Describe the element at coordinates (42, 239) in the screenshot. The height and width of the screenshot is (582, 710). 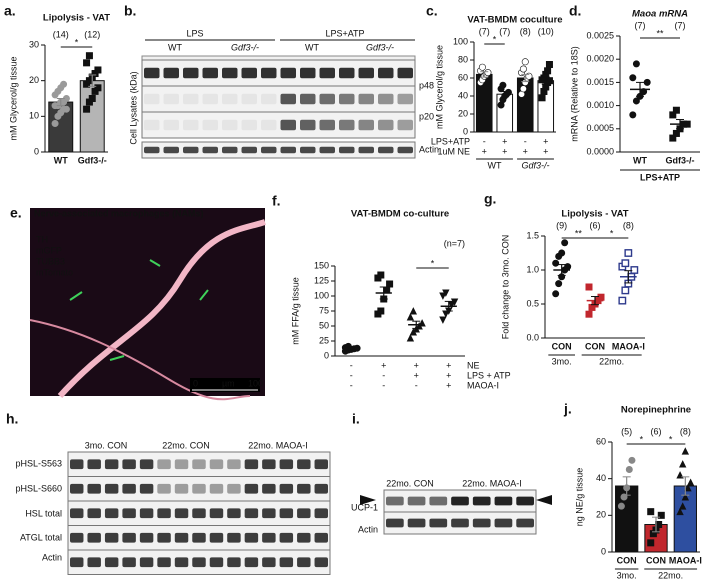
I see `channel: TH` at that location.